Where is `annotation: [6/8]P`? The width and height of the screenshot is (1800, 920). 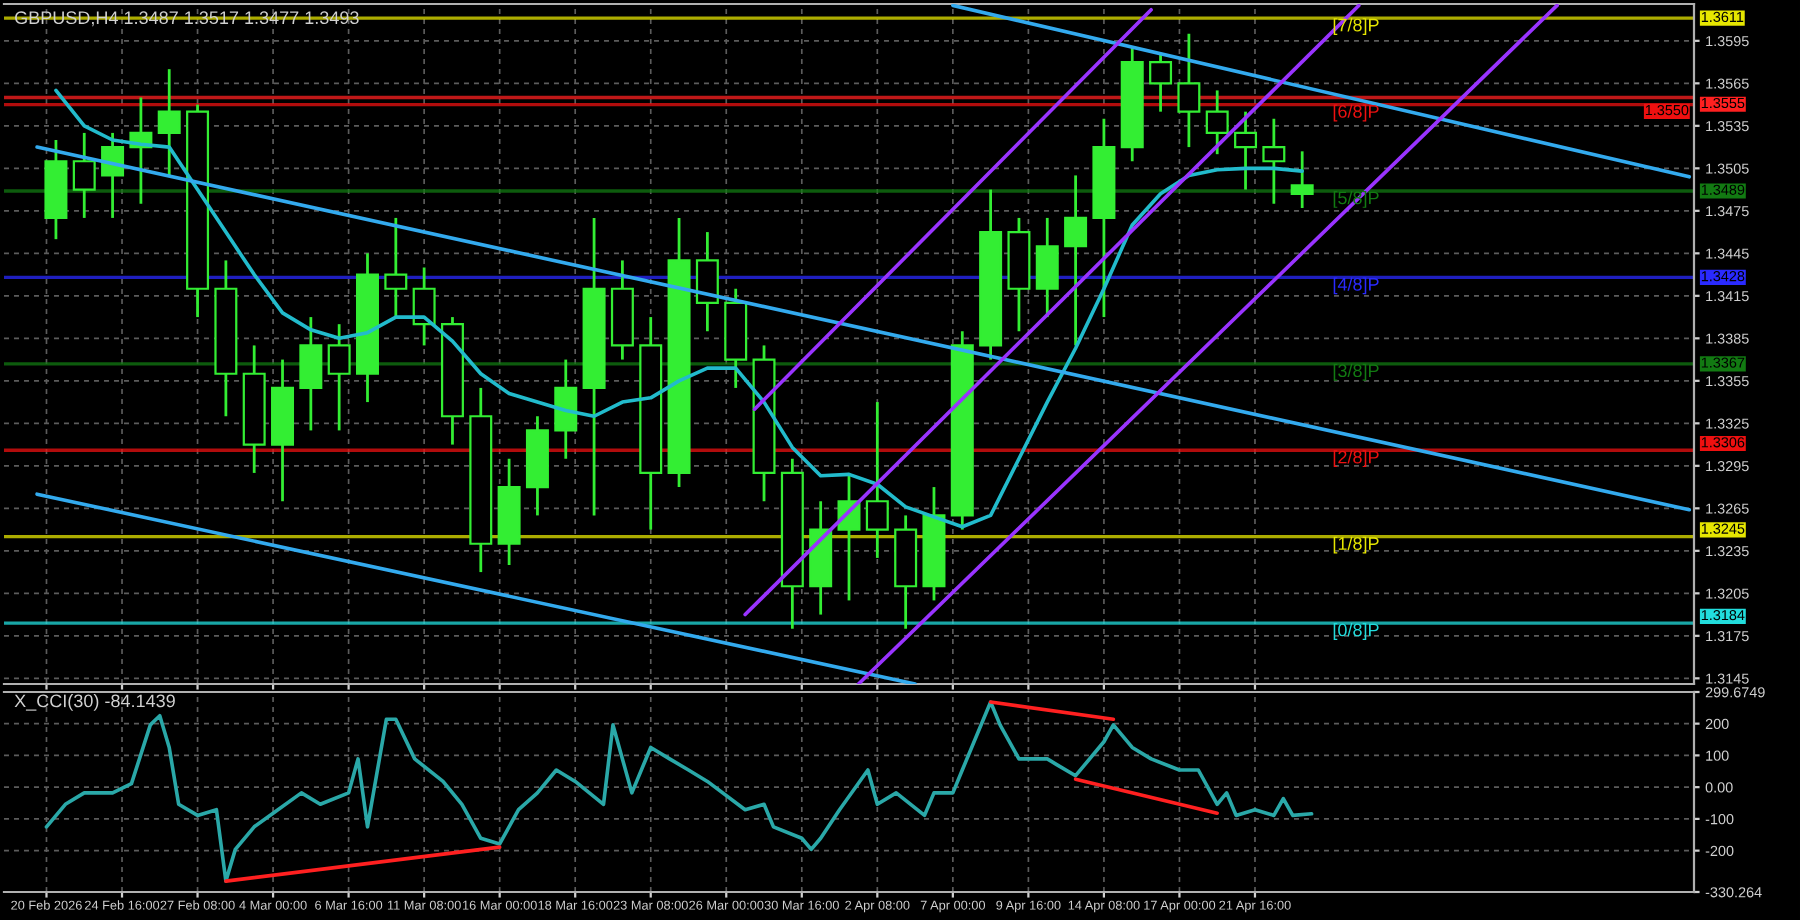 annotation: [6/8]P is located at coordinates (1356, 113).